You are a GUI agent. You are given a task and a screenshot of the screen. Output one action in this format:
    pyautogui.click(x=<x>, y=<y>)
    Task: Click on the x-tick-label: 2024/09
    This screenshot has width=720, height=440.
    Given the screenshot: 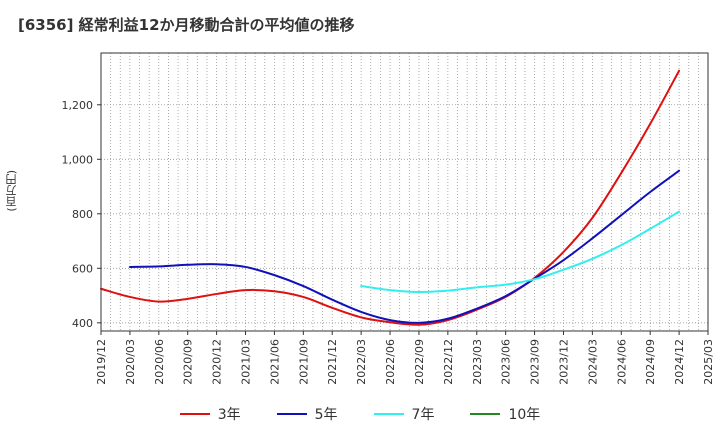 What is the action you would take?
    pyautogui.click(x=650, y=362)
    